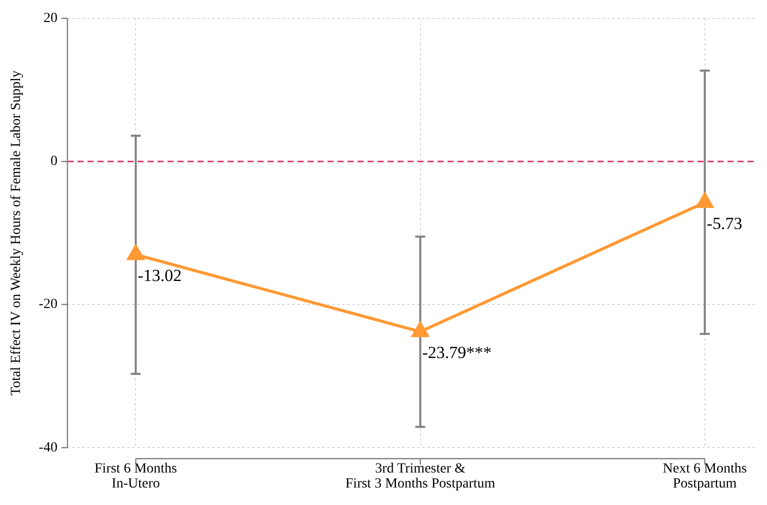 The image size is (767, 505). What do you see at coordinates (135, 477) in the screenshot?
I see `x-tick-label: First 6 Months In-Utero` at bounding box center [135, 477].